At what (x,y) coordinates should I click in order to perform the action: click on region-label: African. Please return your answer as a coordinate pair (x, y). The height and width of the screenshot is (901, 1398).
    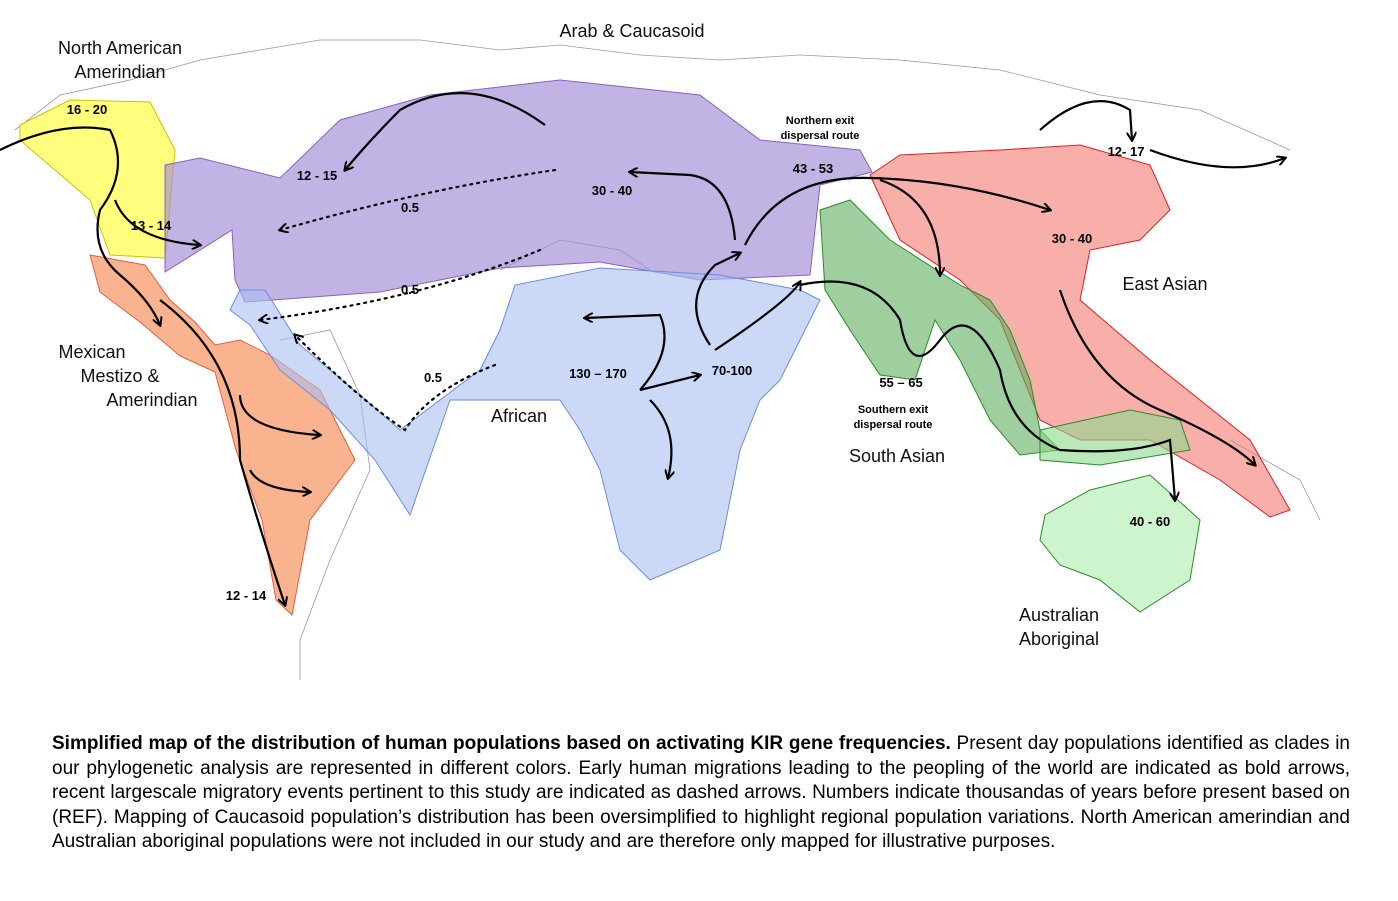
    Looking at the image, I should click on (519, 416).